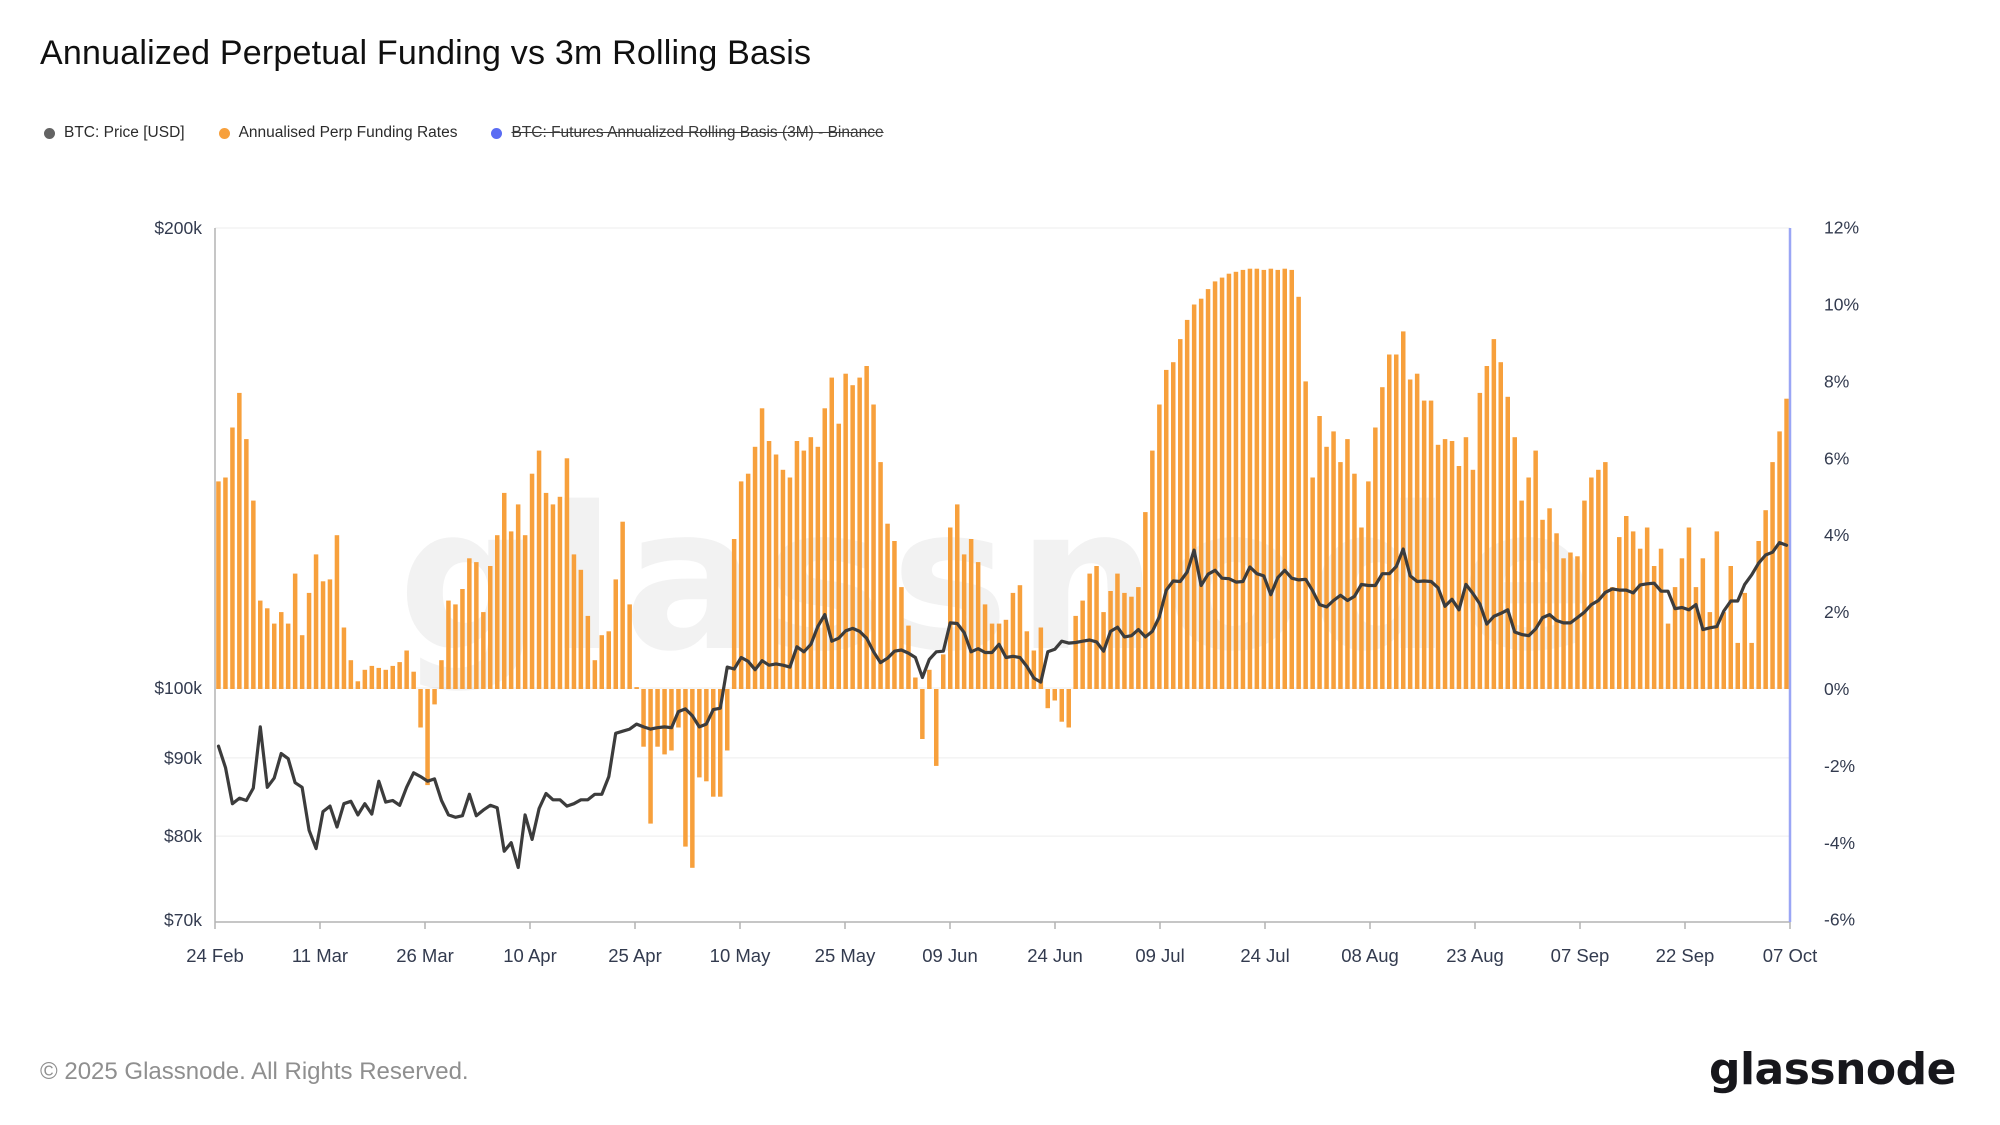 This screenshot has width=2000, height=1125. I want to click on left-axis-labels: $200k $100k $90k $80k $70k, so click(178, 574).